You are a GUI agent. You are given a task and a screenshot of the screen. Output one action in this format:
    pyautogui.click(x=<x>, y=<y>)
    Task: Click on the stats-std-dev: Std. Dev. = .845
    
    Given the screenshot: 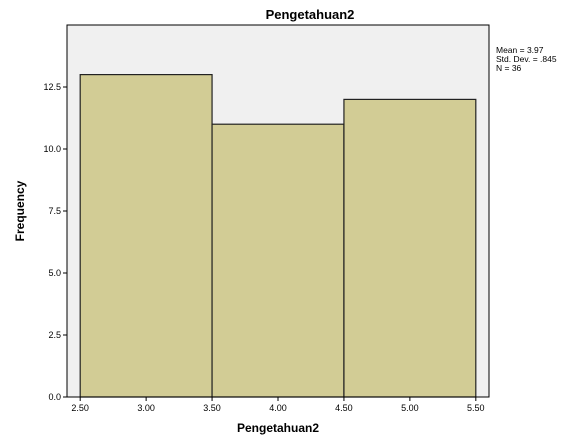 What is the action you would take?
    pyautogui.click(x=526, y=59)
    